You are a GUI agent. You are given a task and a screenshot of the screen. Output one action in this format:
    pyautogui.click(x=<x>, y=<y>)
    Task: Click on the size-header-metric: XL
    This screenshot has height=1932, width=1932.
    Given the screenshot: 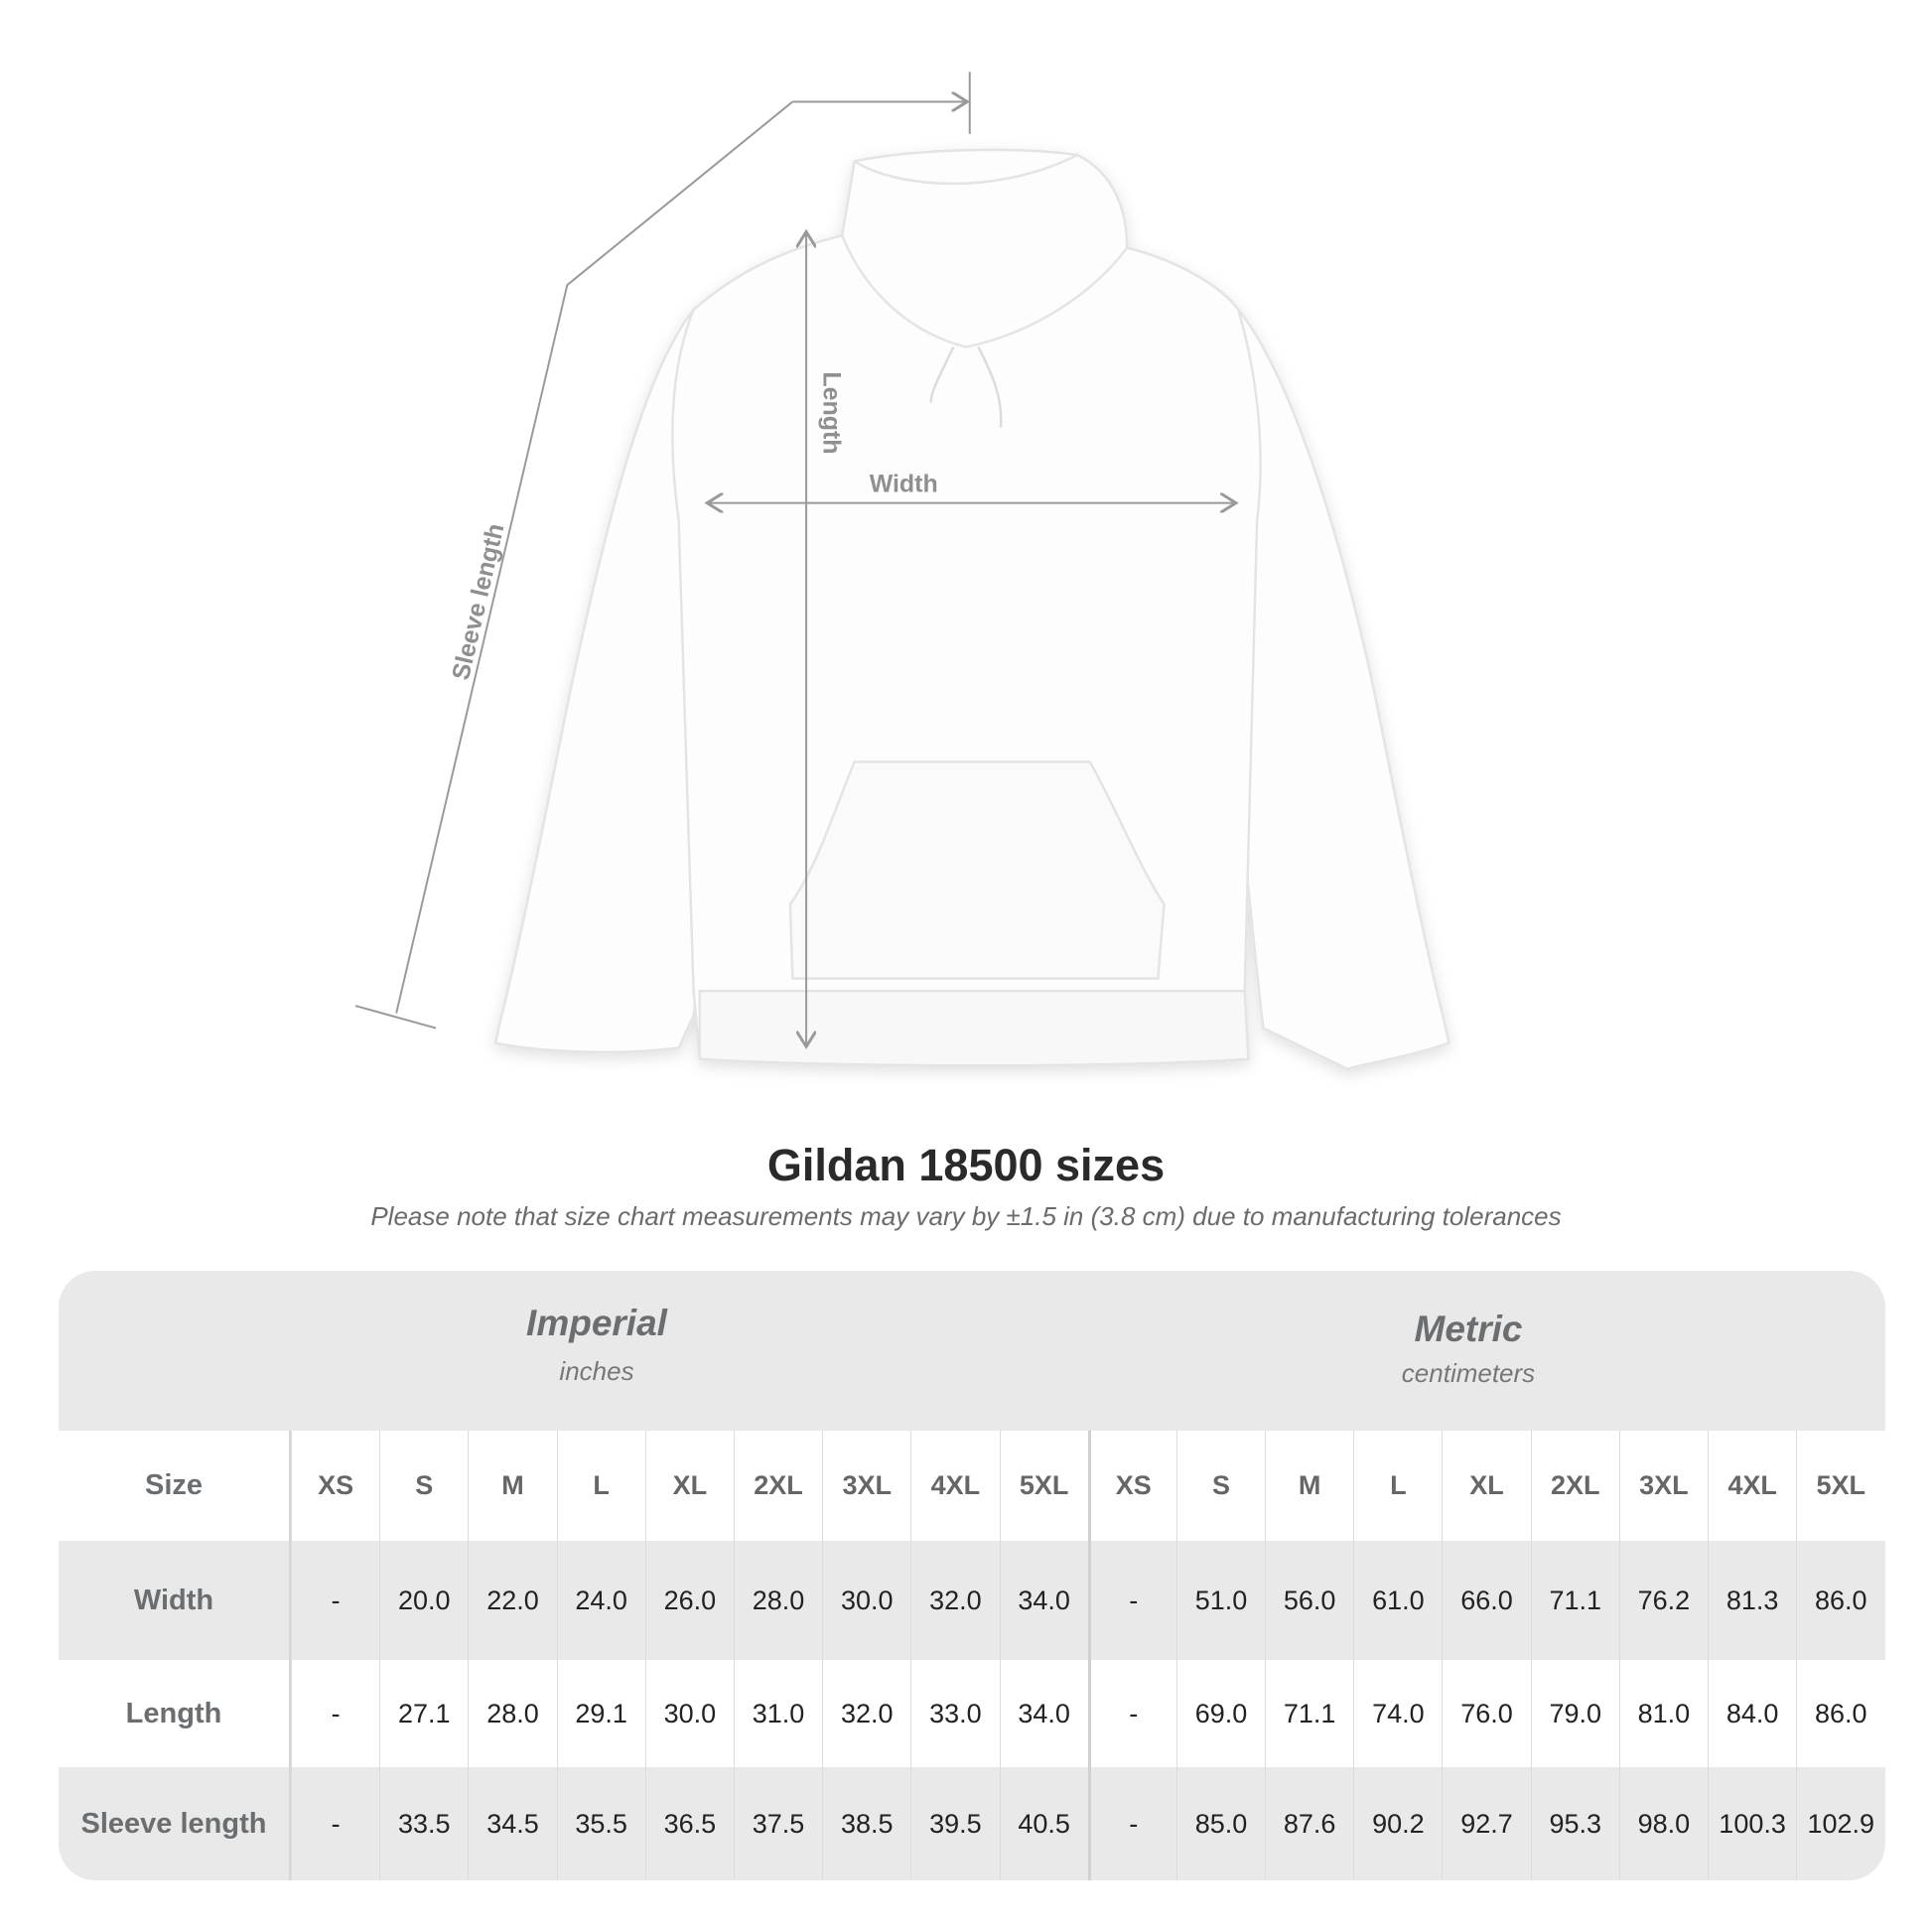 What is the action you would take?
    pyautogui.click(x=1486, y=1486)
    